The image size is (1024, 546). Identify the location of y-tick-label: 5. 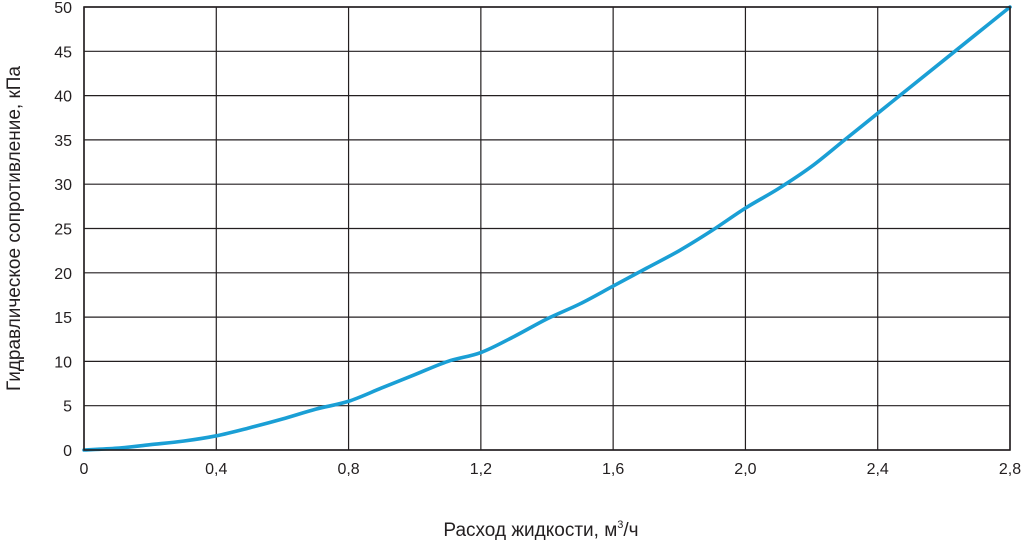
(67, 407).